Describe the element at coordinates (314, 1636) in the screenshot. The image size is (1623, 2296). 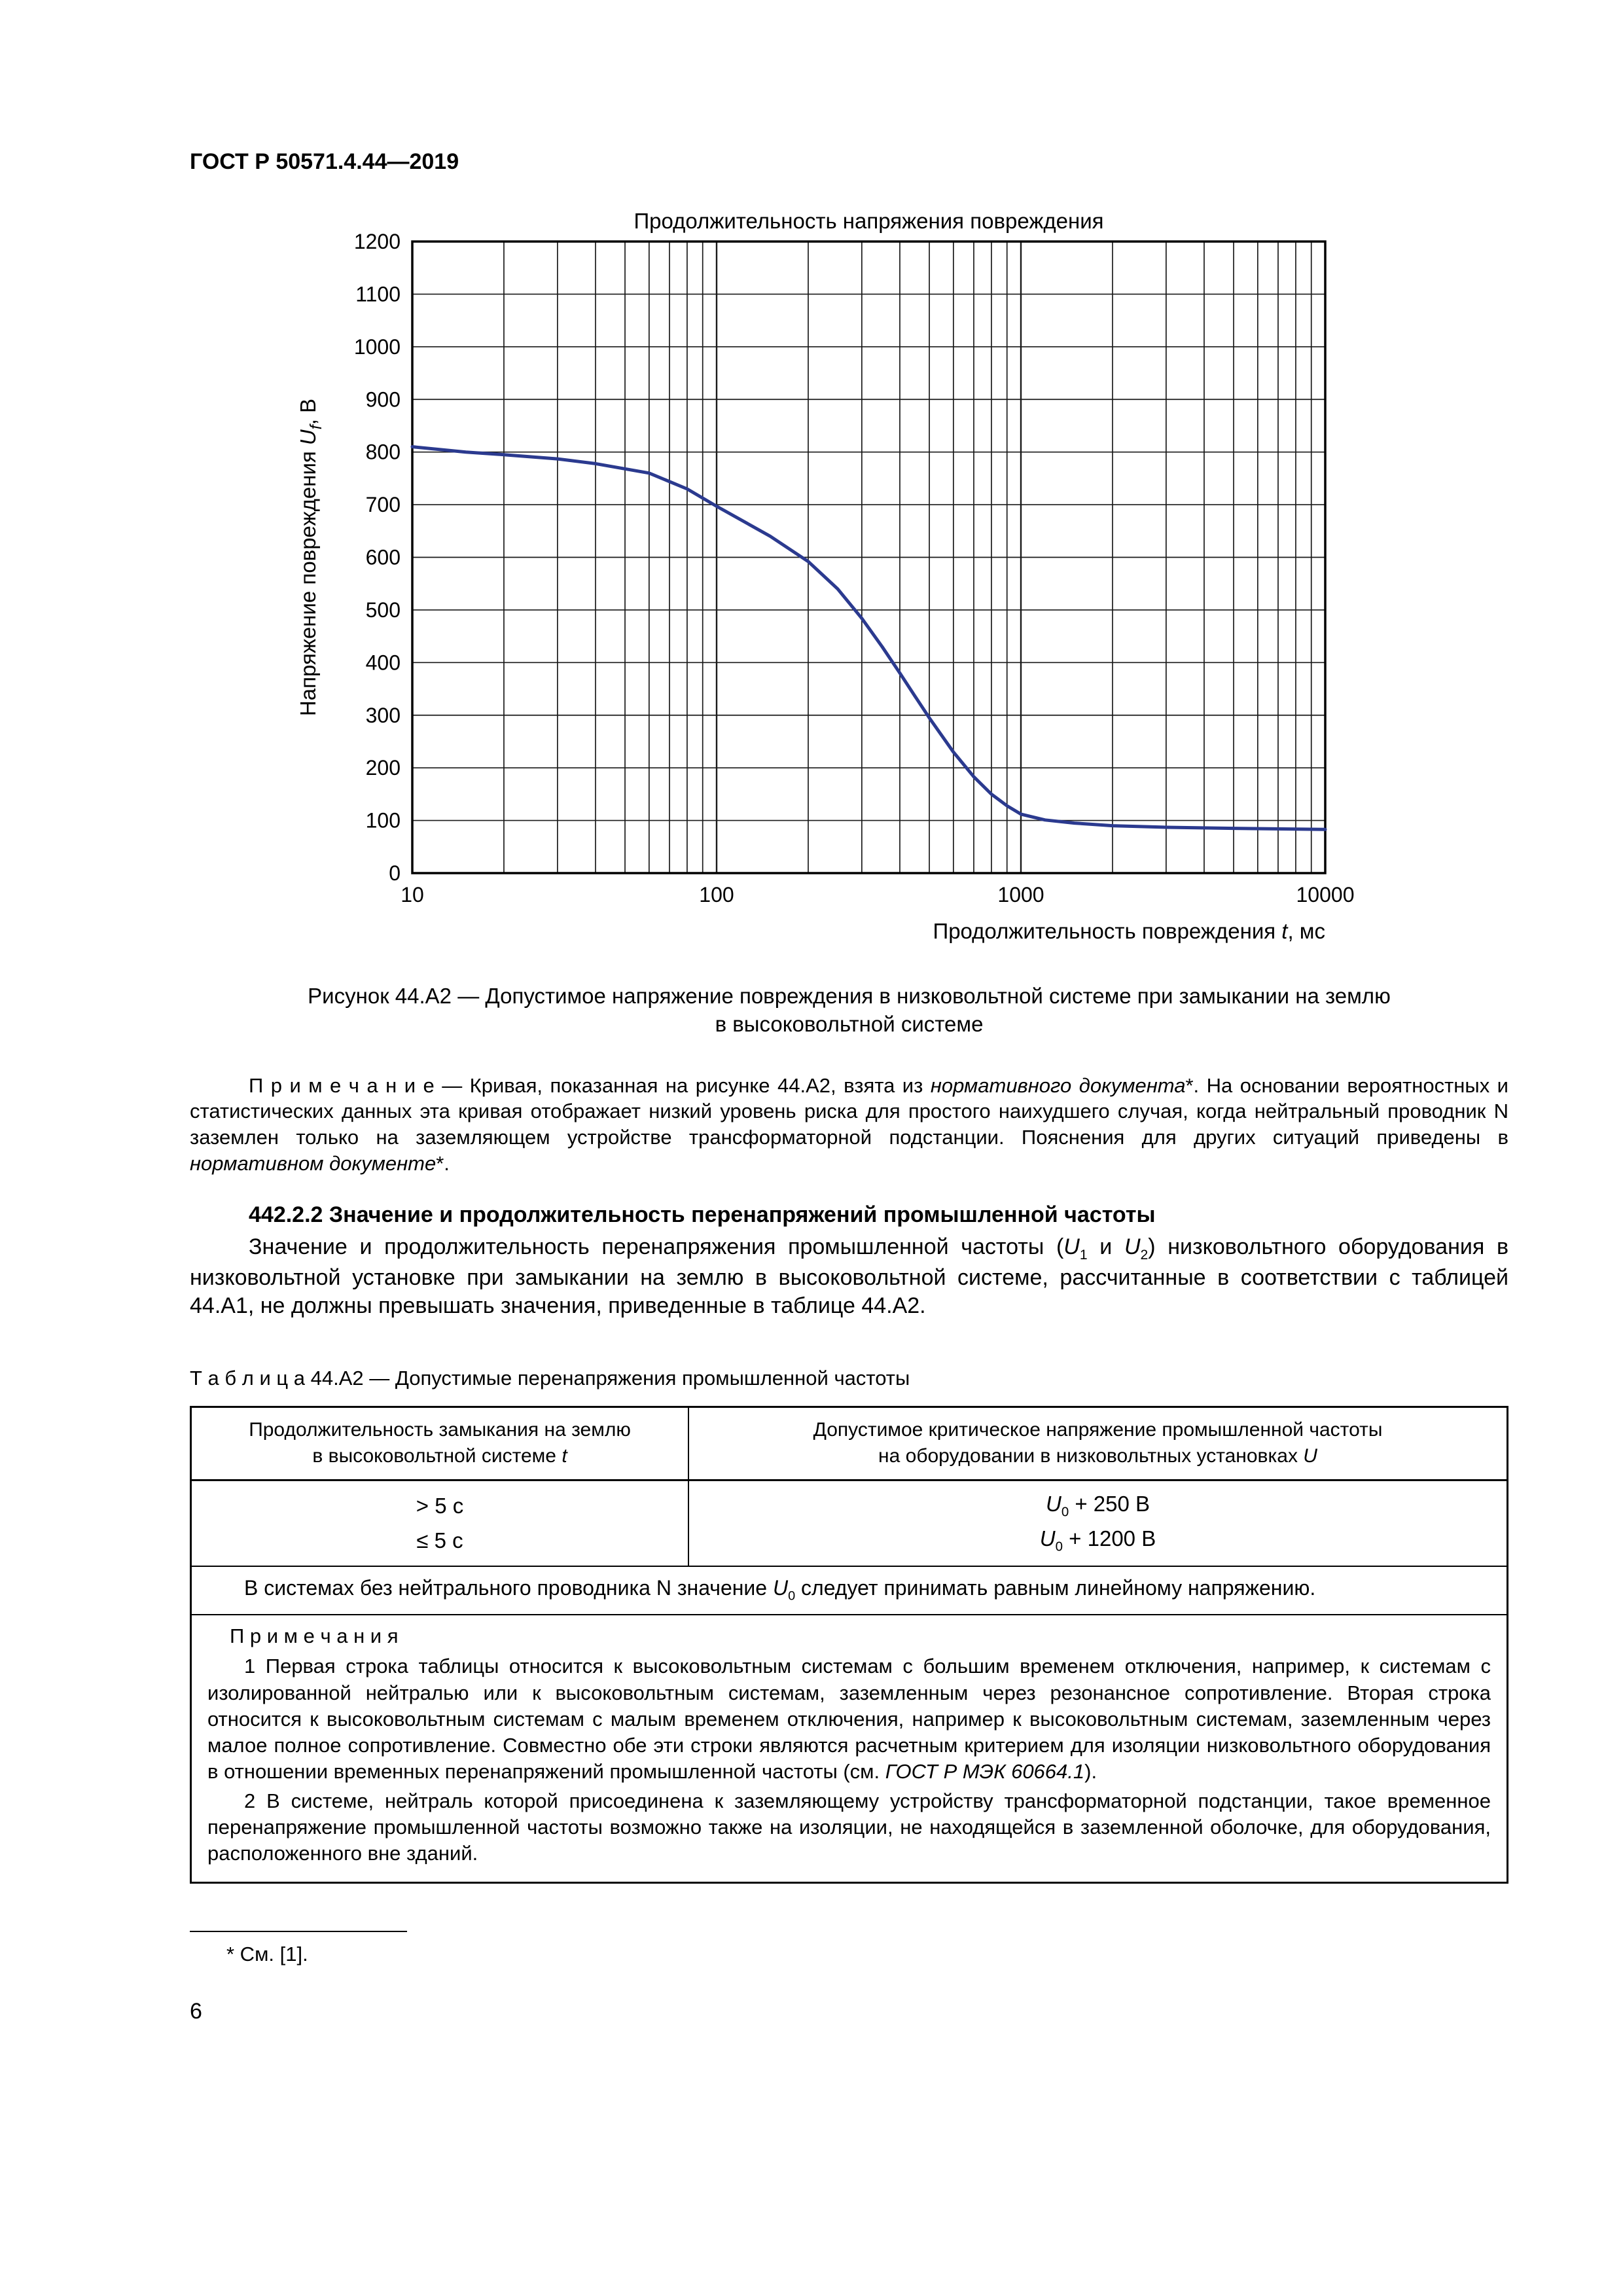
I see `table-notes-title: П р и м е ч а н и я` at that location.